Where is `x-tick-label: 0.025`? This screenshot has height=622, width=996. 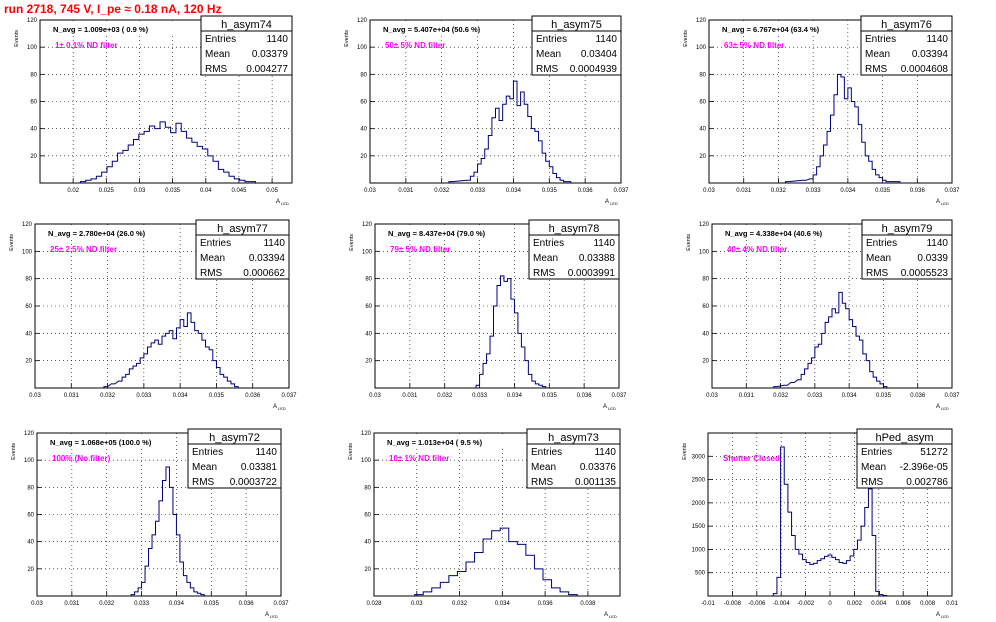 x-tick-label: 0.025 is located at coordinates (107, 191).